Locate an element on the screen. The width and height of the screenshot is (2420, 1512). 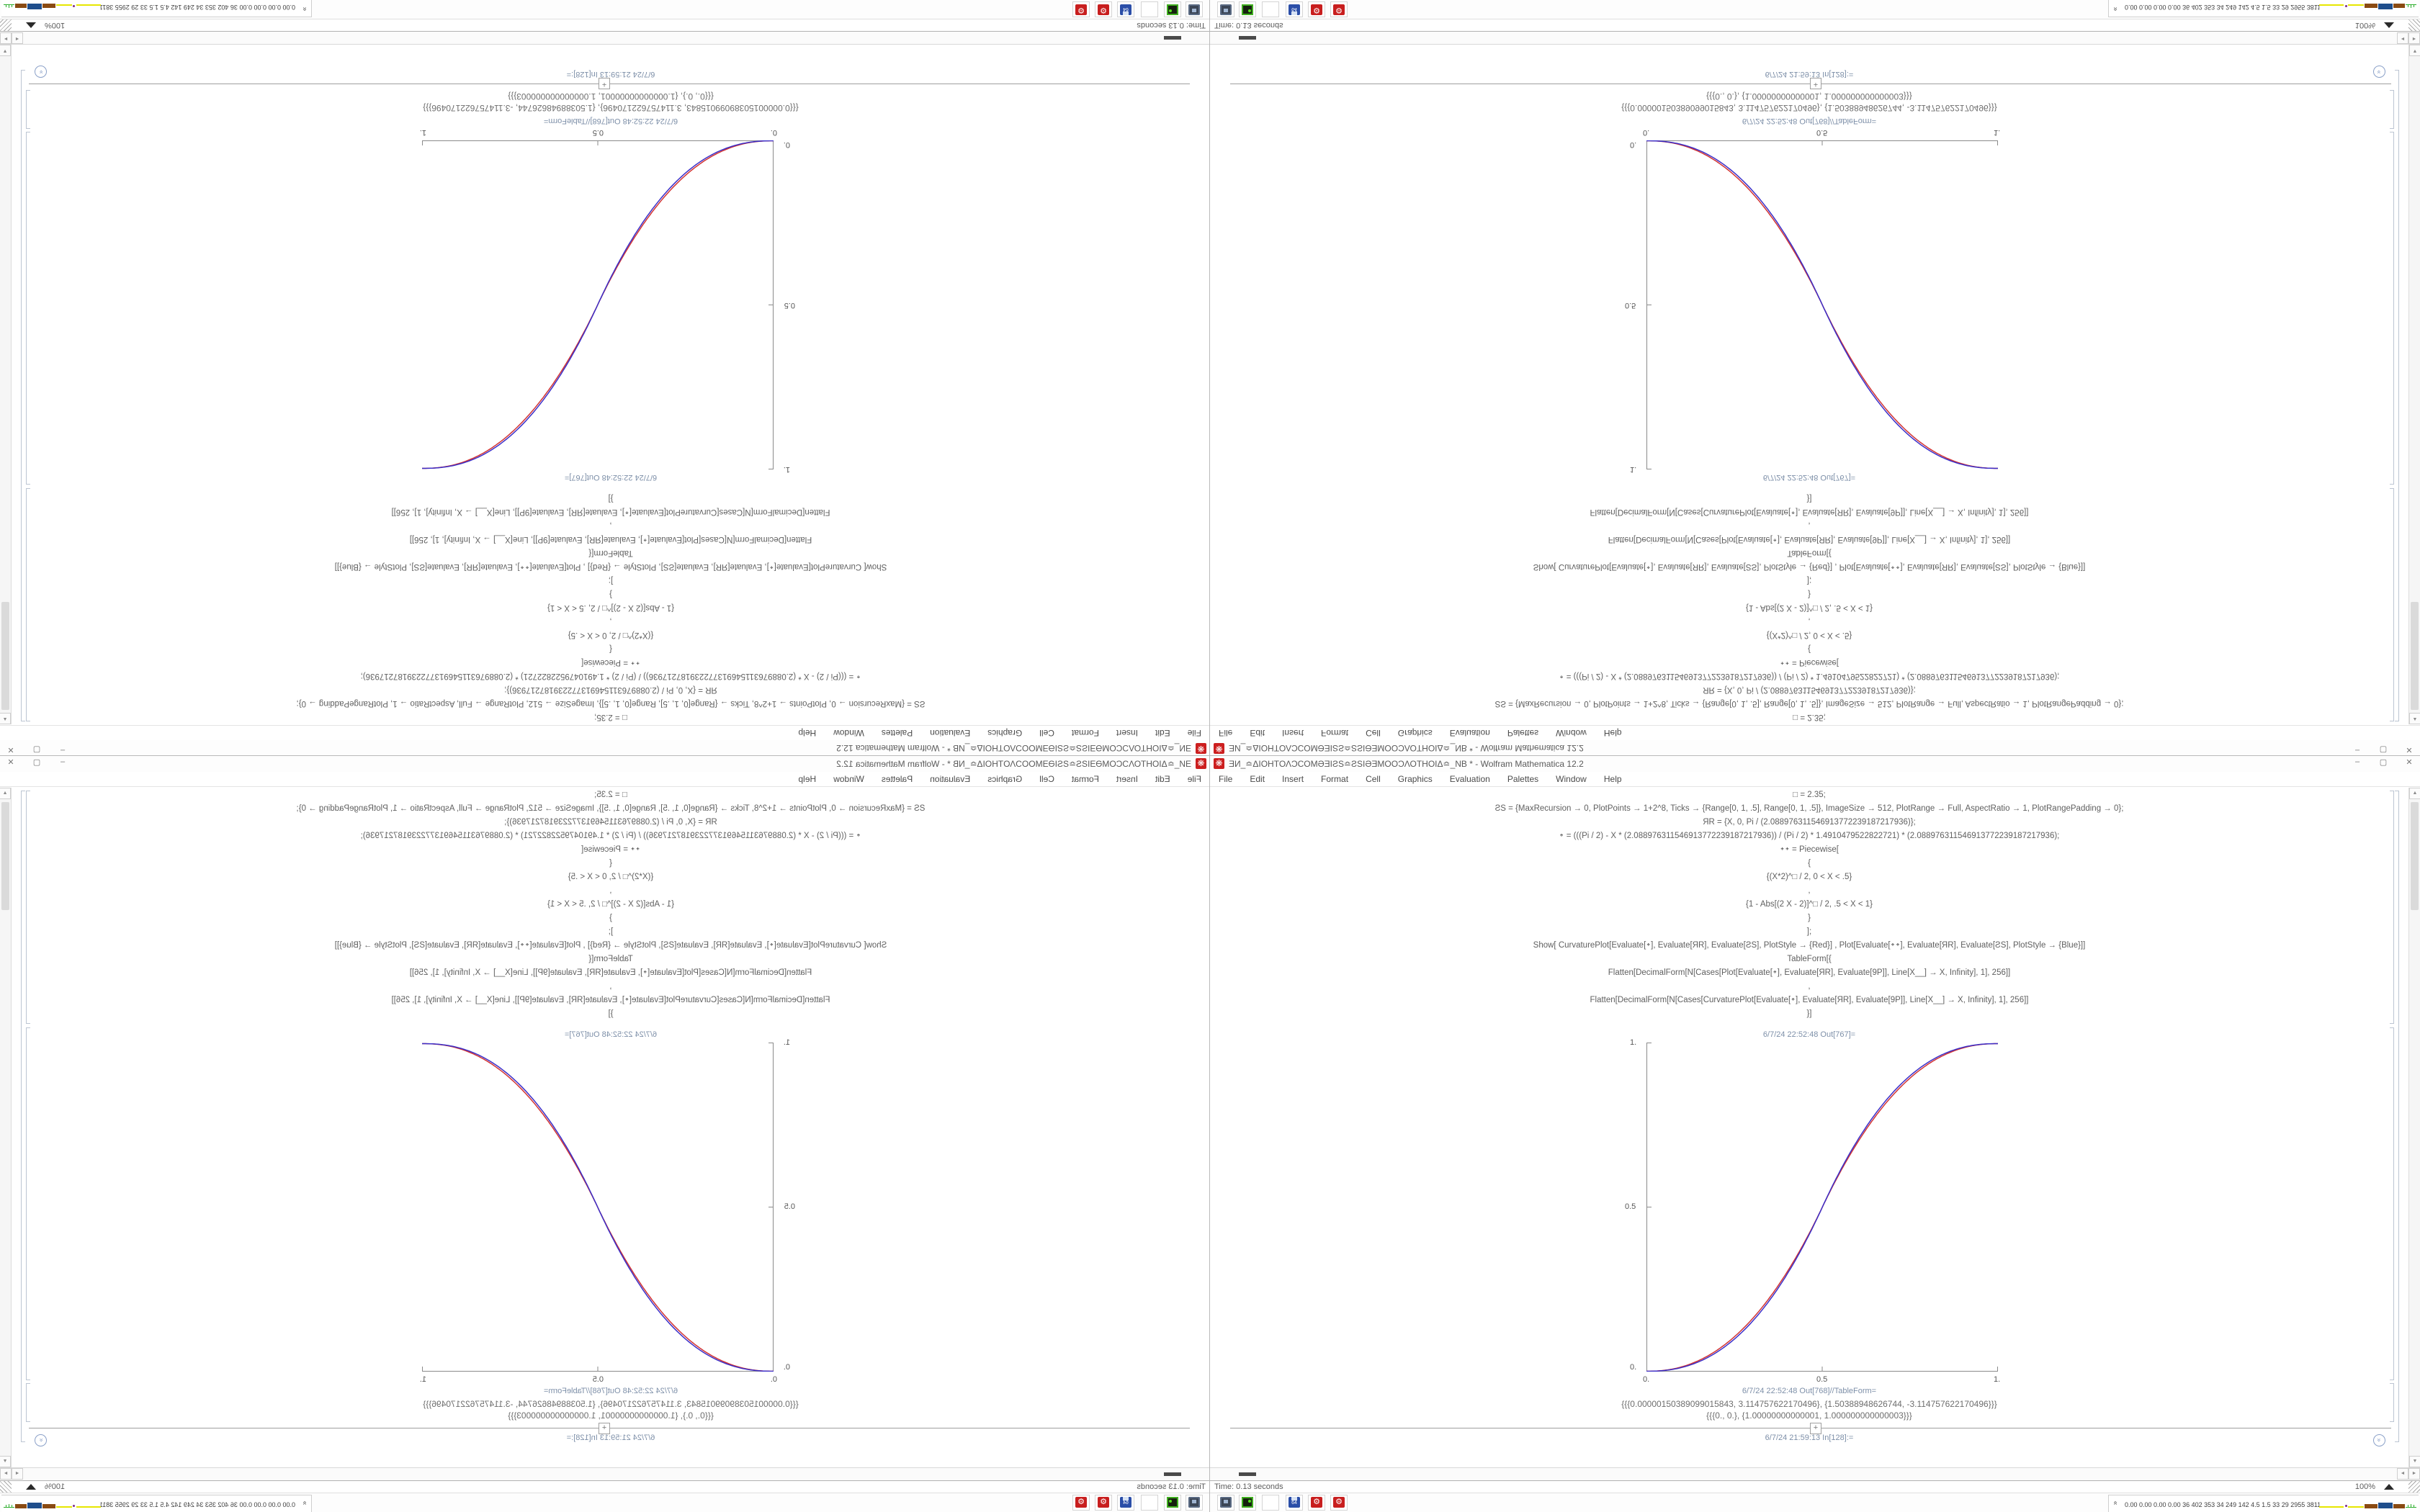
menu-help: Help is located at coordinates (1613, 779).